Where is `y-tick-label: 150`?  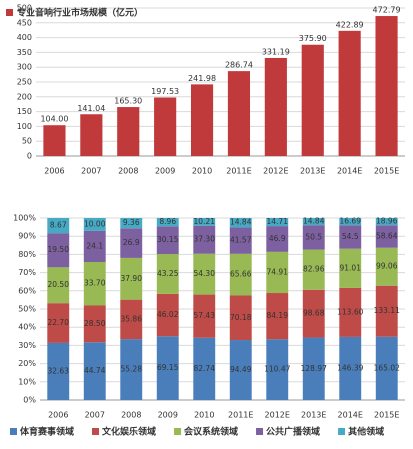 y-tick-label: 150 is located at coordinates (24, 111).